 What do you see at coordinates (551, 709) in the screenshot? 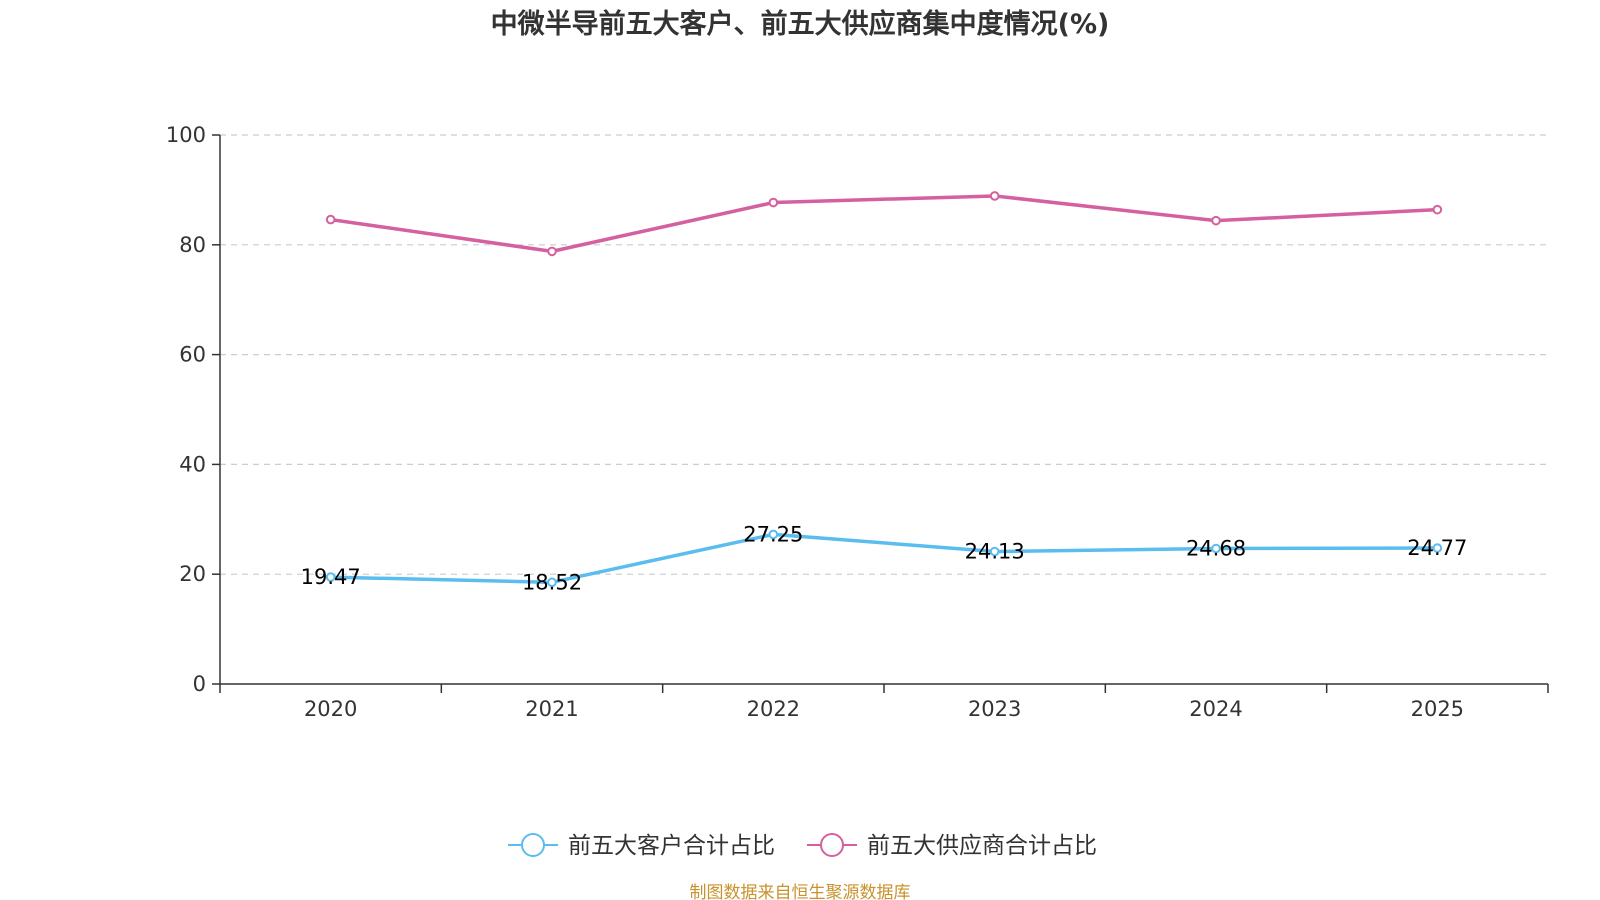
I see `x-tick-label: 2021` at bounding box center [551, 709].